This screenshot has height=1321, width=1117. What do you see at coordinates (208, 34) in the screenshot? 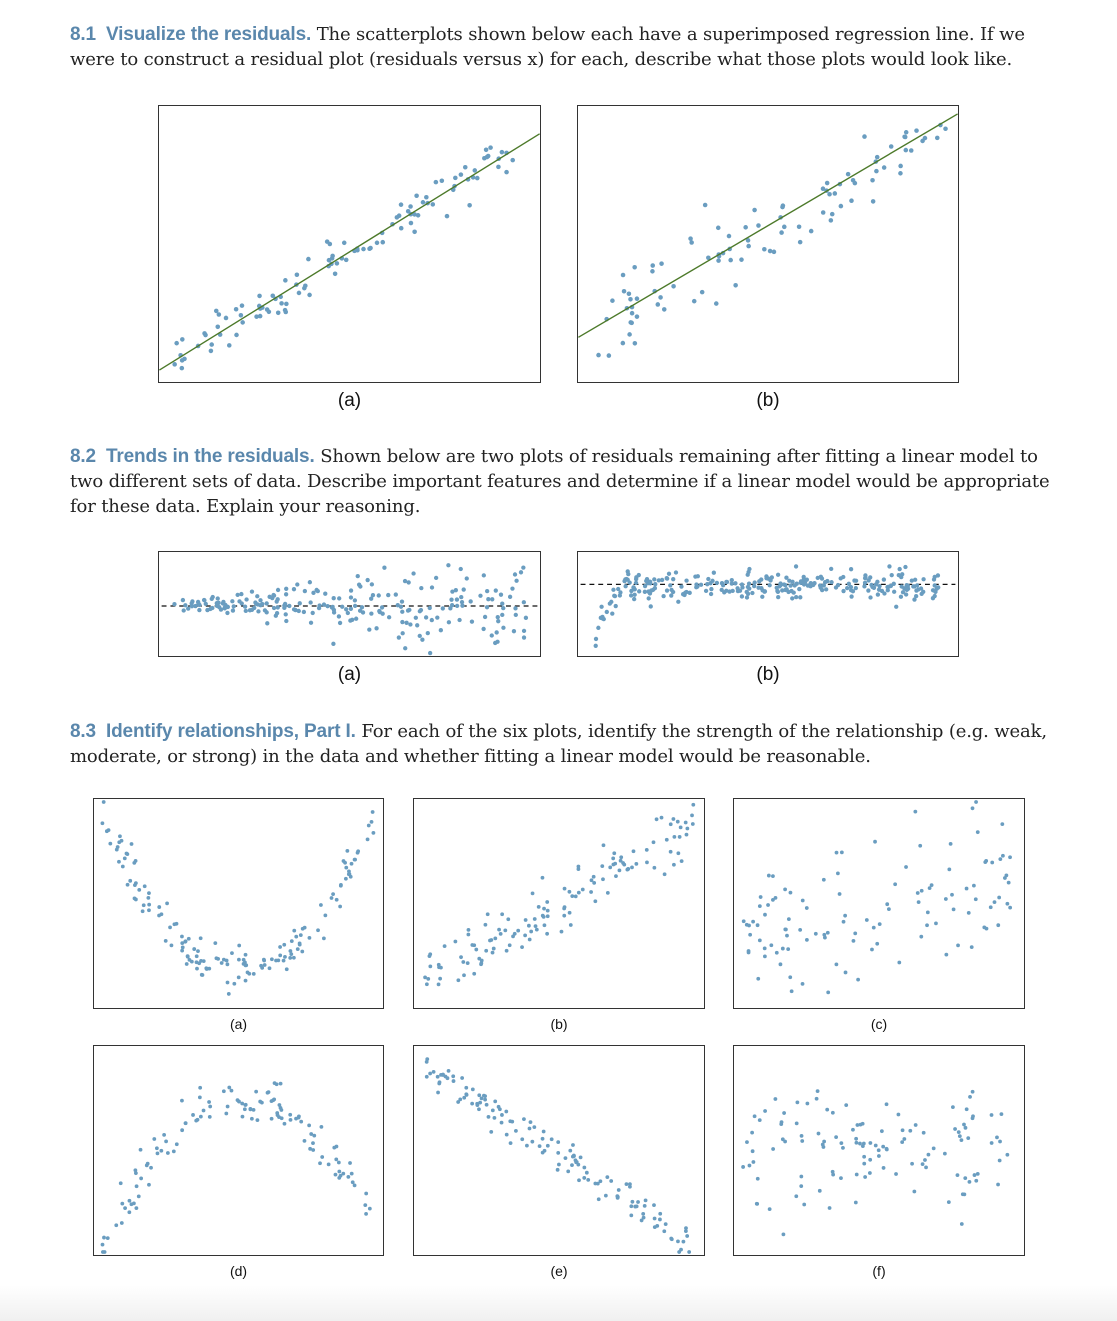
I see `problem-title: Visualize the residuals.` at bounding box center [208, 34].